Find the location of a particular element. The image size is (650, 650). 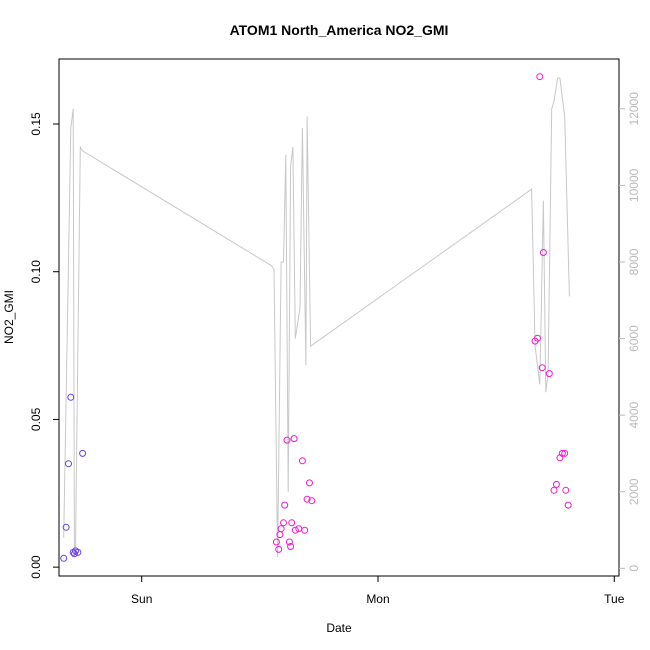

y-tick-label: 0.05 is located at coordinates (36, 419).